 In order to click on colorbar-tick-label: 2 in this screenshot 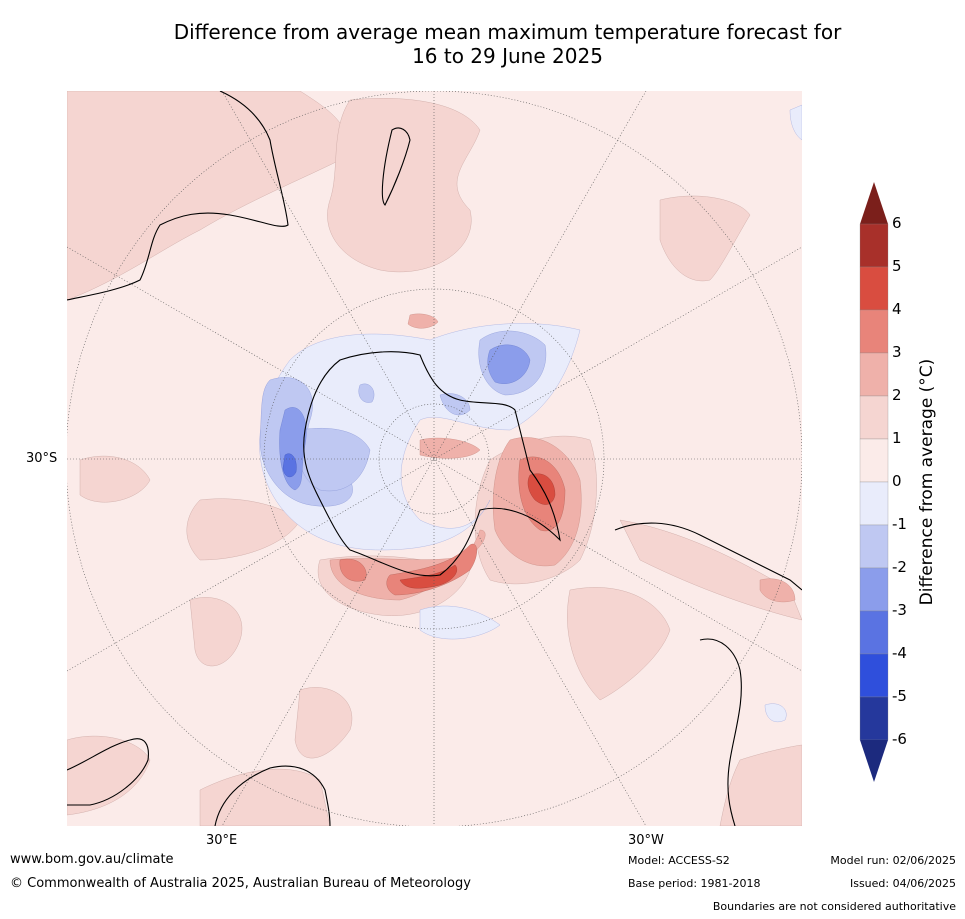, I will do `click(897, 395)`.